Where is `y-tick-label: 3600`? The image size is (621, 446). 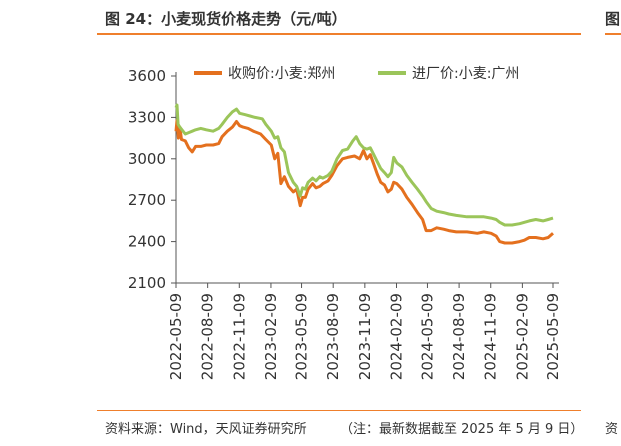
y-tick-label: 3600 is located at coordinates (147, 76).